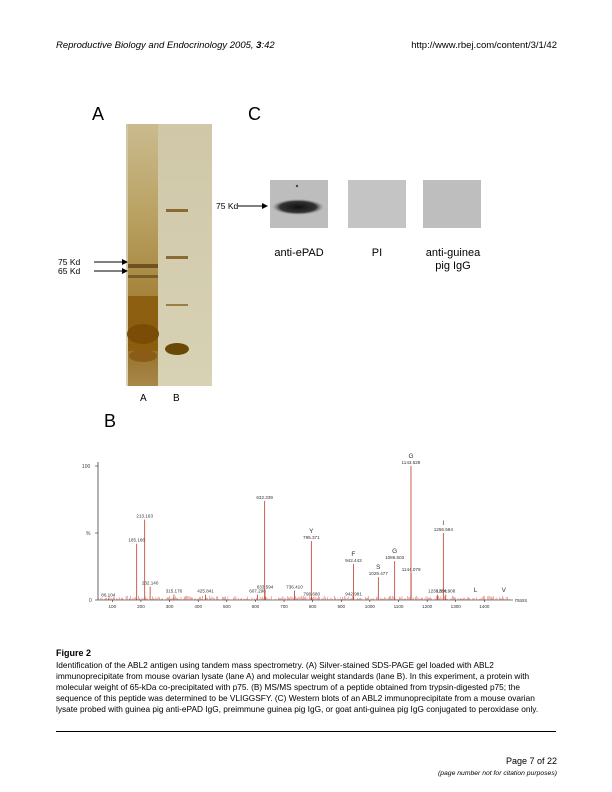 The width and height of the screenshot is (612, 792). What do you see at coordinates (311, 531) in the screenshot?
I see `ion-label-Y: Y` at bounding box center [311, 531].